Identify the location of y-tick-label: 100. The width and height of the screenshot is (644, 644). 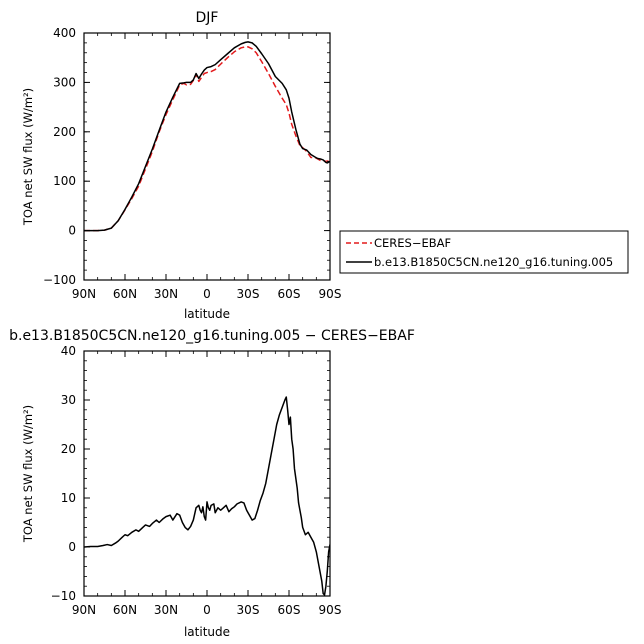
(64, 181).